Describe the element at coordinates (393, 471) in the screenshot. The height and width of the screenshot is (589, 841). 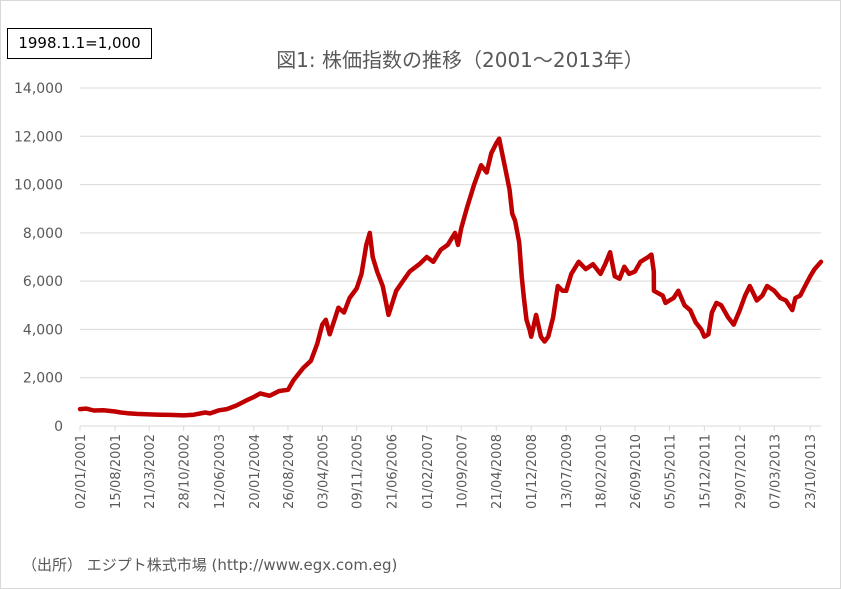
I see `x-tick-label: 21/06/2006` at that location.